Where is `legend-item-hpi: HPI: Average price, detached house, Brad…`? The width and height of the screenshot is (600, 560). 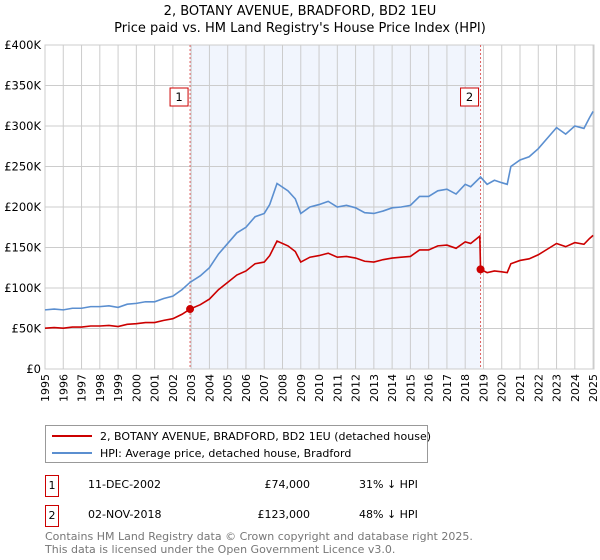
legend-item-hpi: HPI: Average price, detached house, Brad… is located at coordinates (201, 453).